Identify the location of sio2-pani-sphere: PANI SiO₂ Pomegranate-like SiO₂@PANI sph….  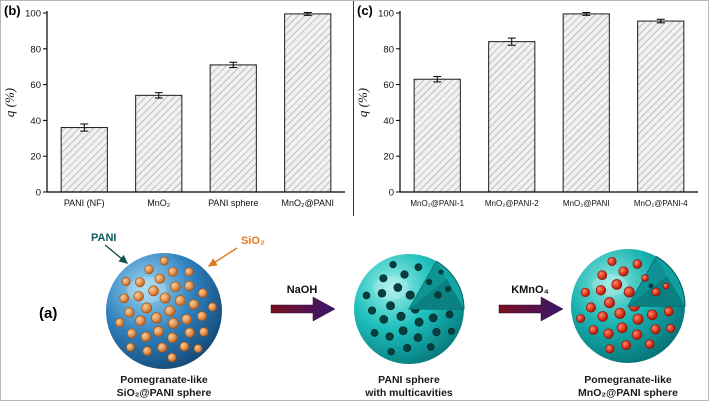
(178, 315).